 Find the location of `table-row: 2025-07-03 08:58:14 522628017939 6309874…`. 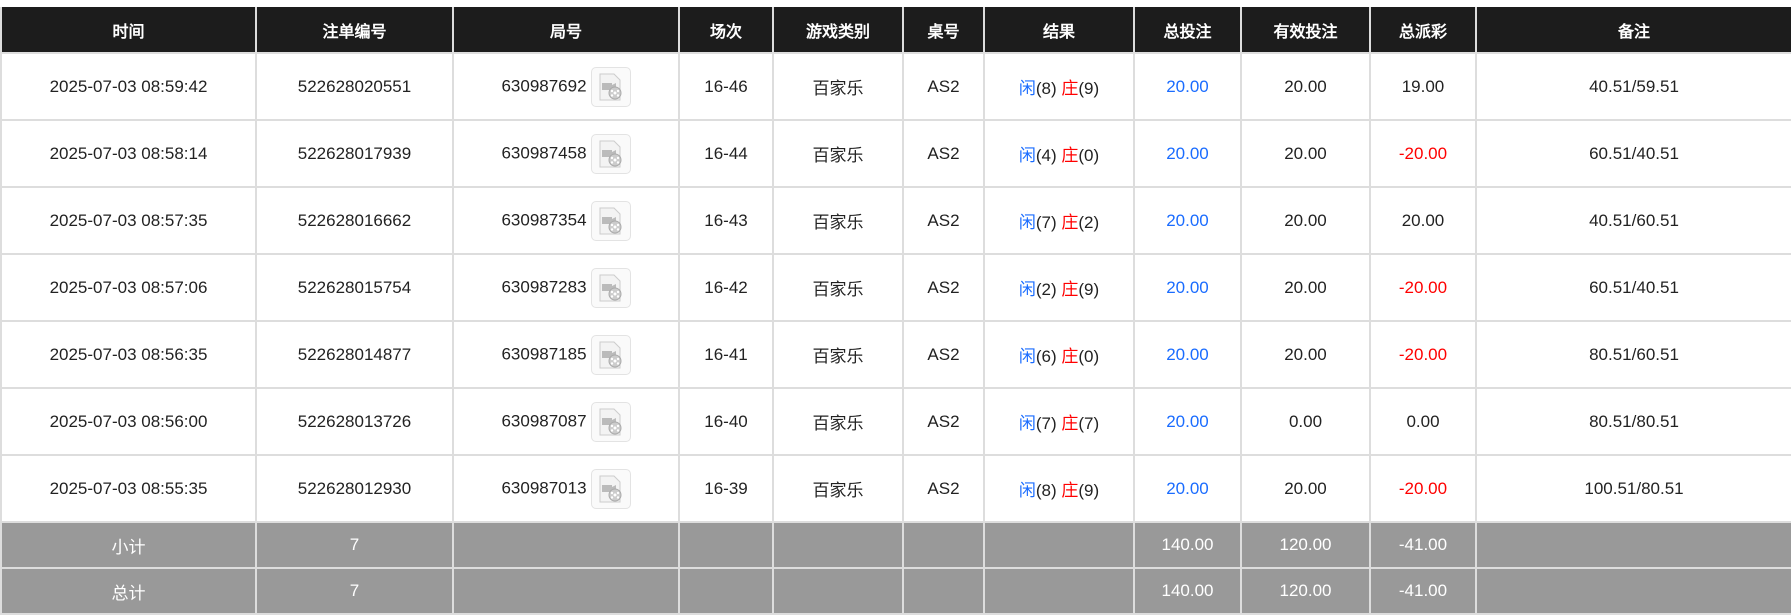

table-row: 2025-07-03 08:58:14 522628017939 6309874… is located at coordinates (895, 153).